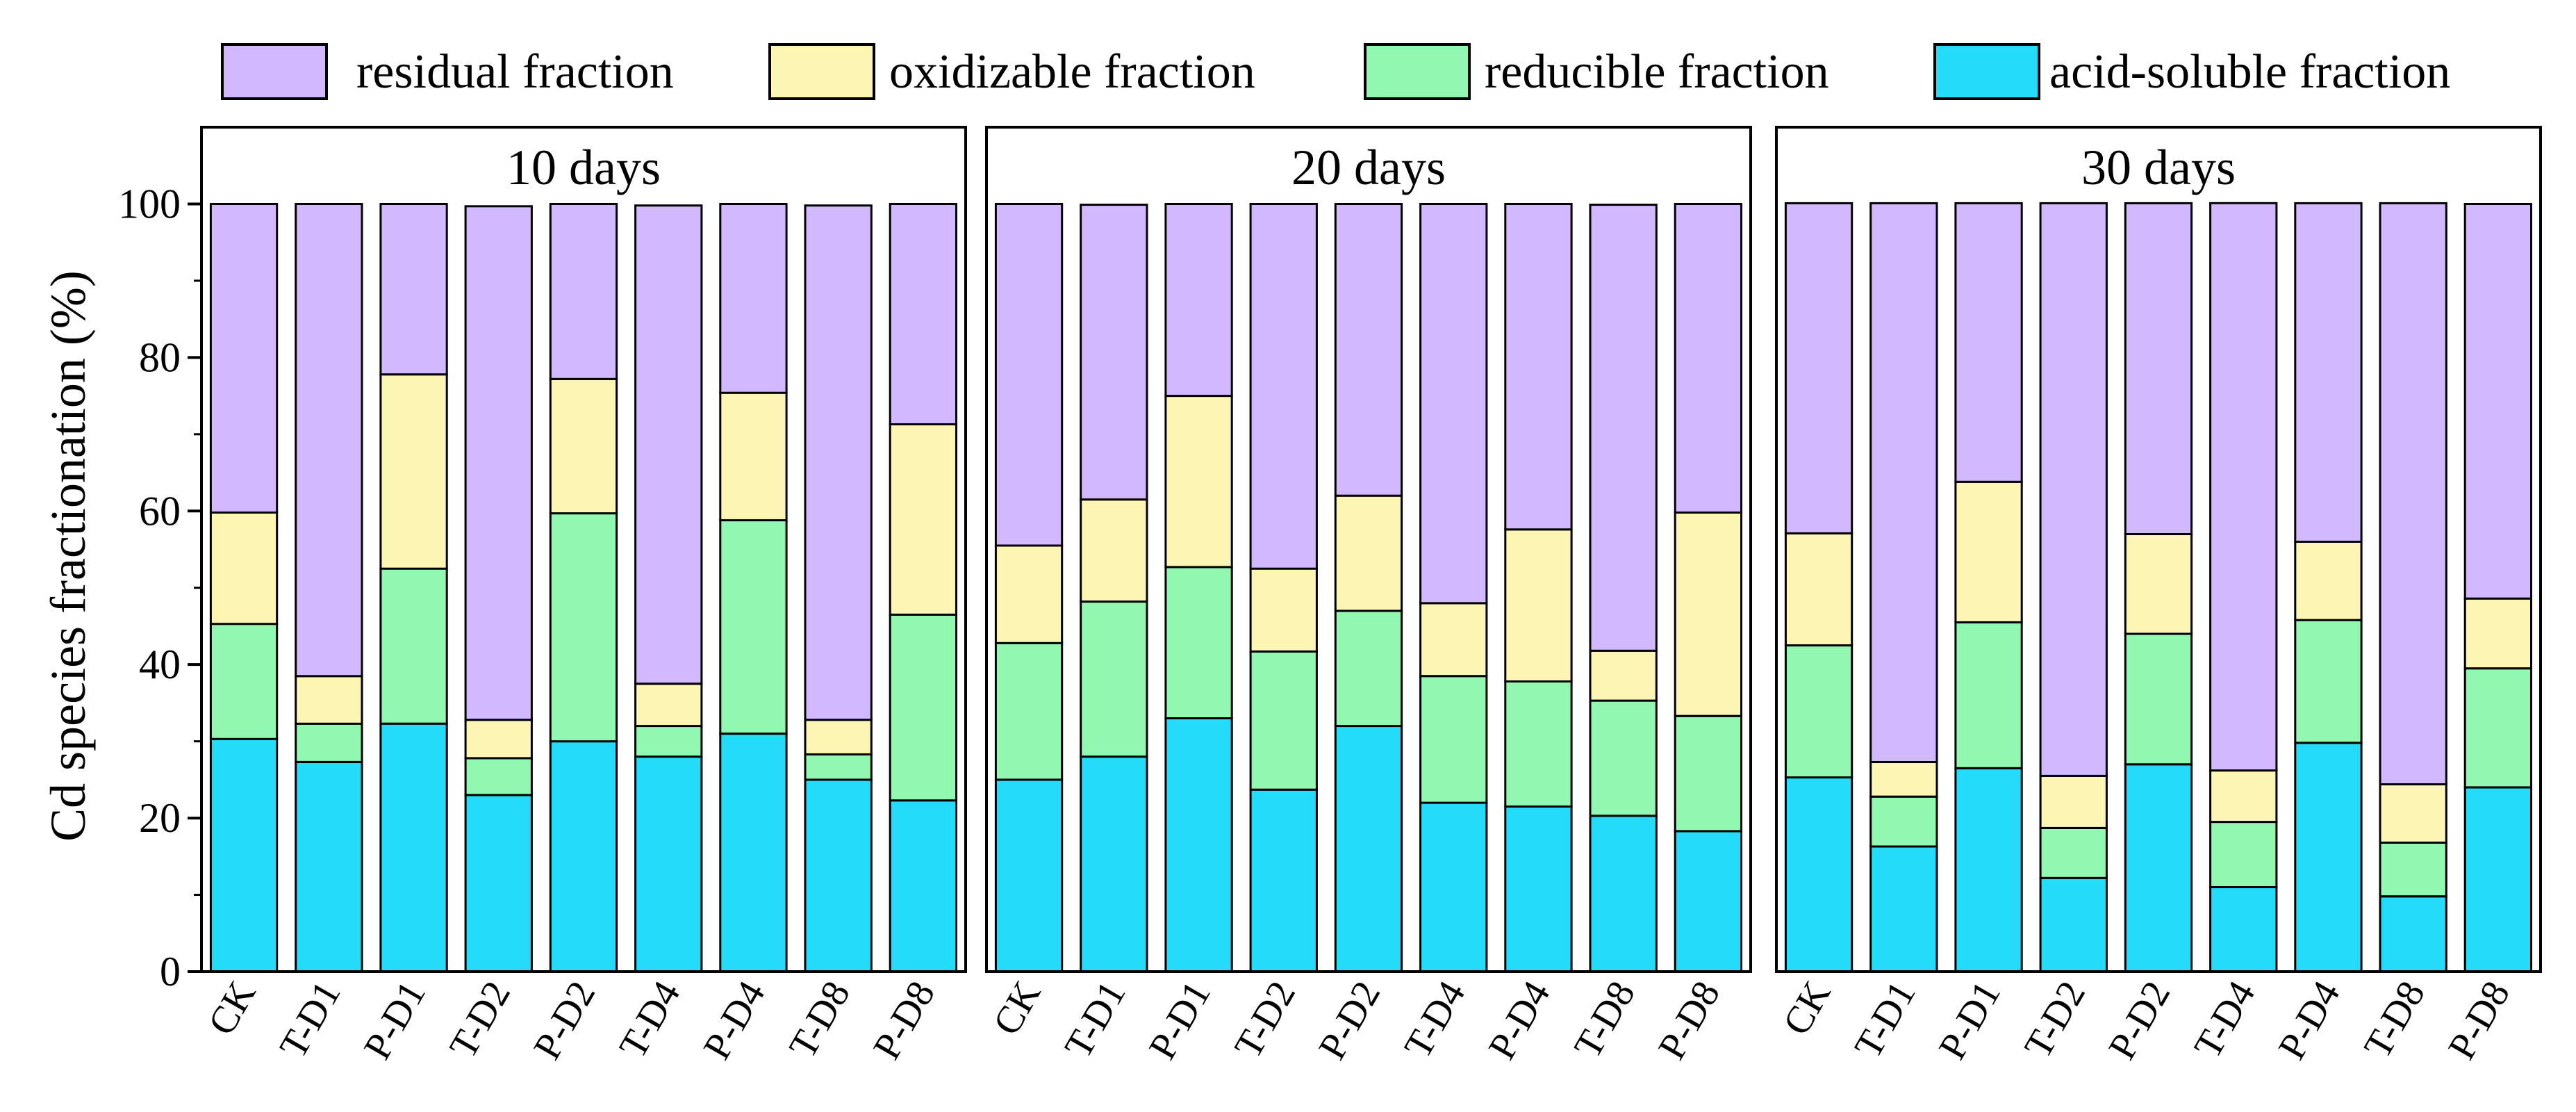 This screenshot has height=1112, width=2576. I want to click on bar-segment-30-days-t-d1-oxidizable-fraction, so click(1904, 779).